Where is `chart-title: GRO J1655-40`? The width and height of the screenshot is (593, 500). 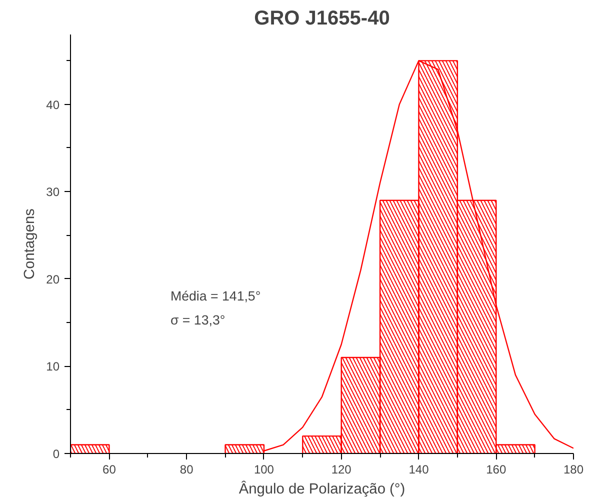
chart-title: GRO J1655-40 is located at coordinates (322, 19).